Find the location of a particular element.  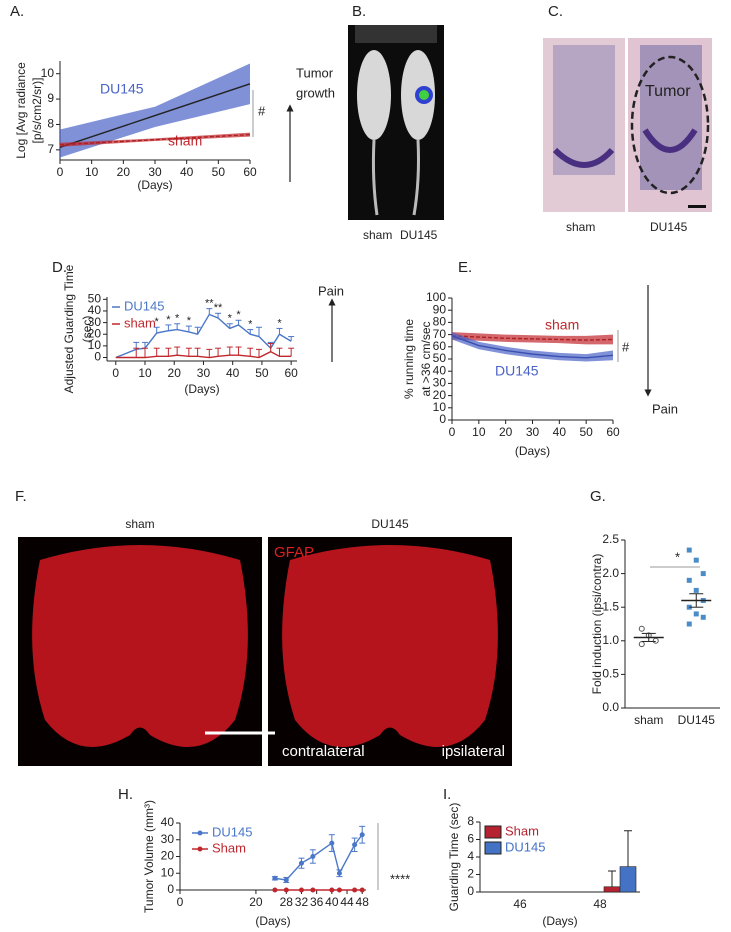

x-tick-label: 50 is located at coordinates (219, 172).